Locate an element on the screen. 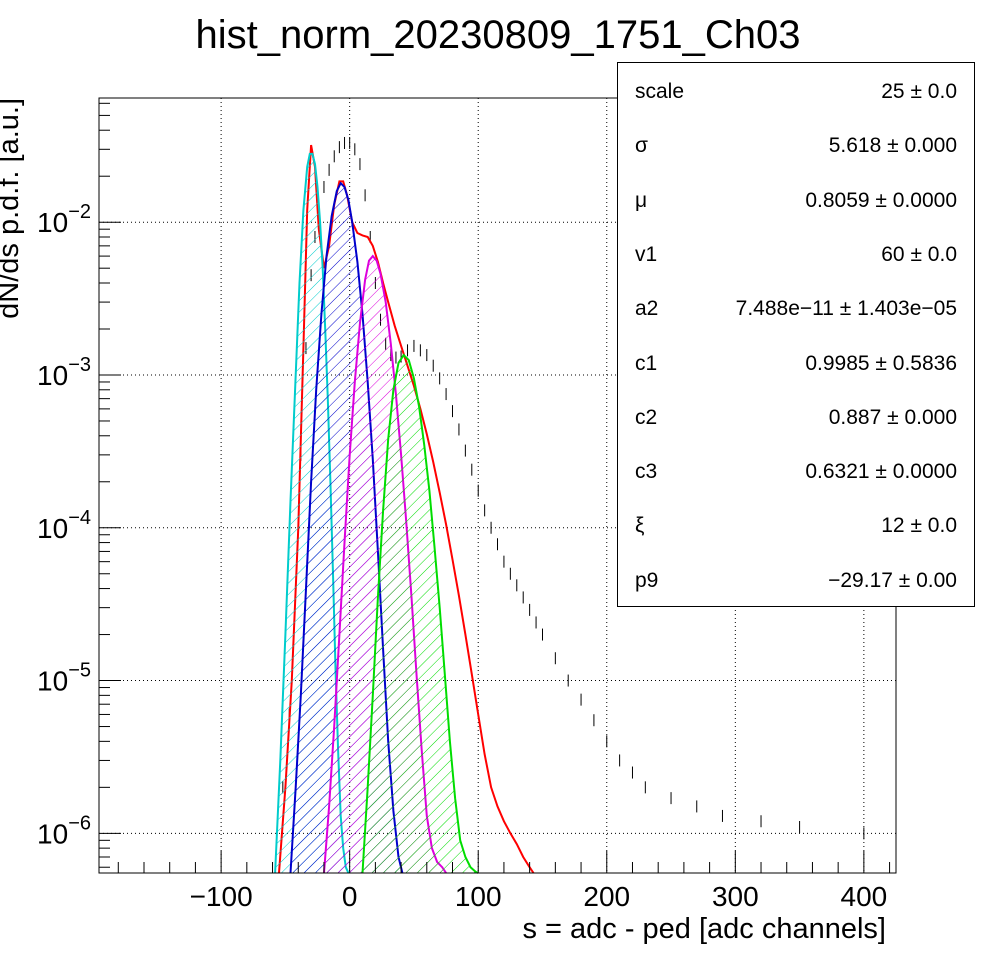 The image size is (996, 972). stat-value: 60 ± 0.0 is located at coordinates (919, 254).